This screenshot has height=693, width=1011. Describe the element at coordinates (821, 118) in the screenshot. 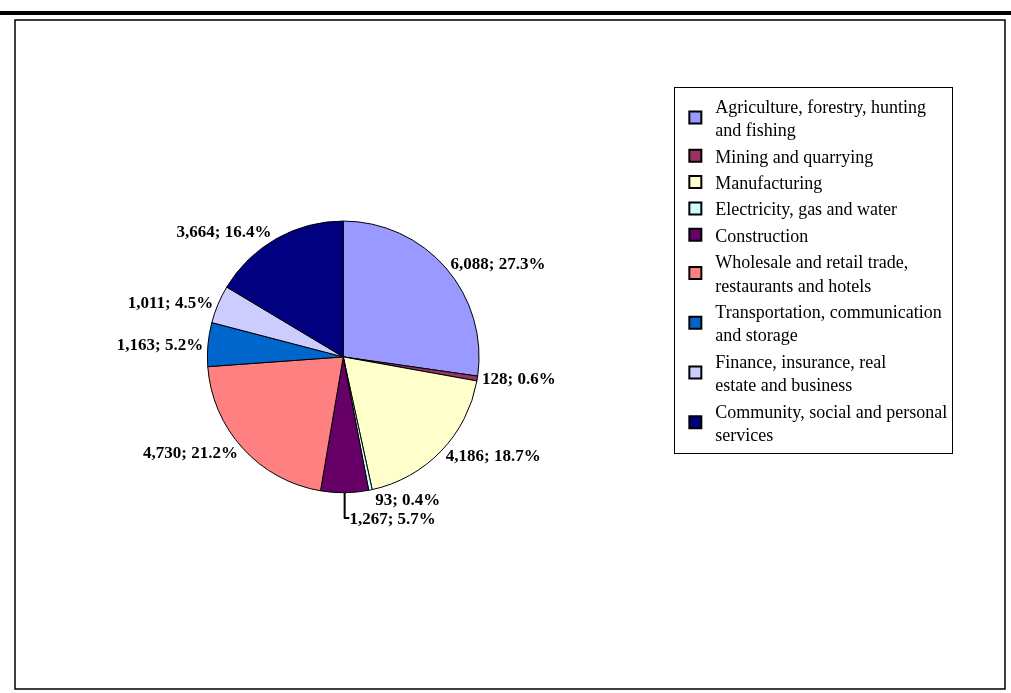

I see `legend-label: Agriculture, forestry, hunting and fishing` at that location.